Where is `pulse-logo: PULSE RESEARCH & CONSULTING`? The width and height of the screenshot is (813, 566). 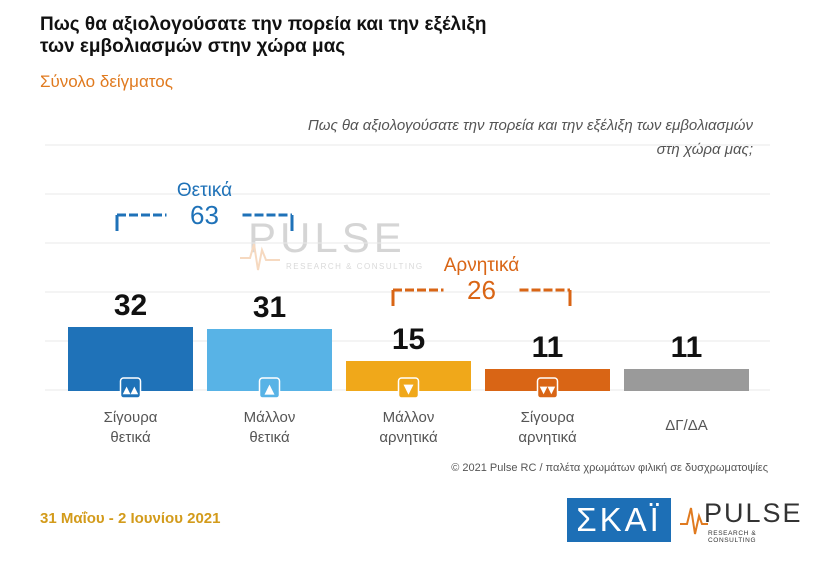
pulse-logo: PULSE RESEARCH & CONSULTING is located at coordinates (741, 521).